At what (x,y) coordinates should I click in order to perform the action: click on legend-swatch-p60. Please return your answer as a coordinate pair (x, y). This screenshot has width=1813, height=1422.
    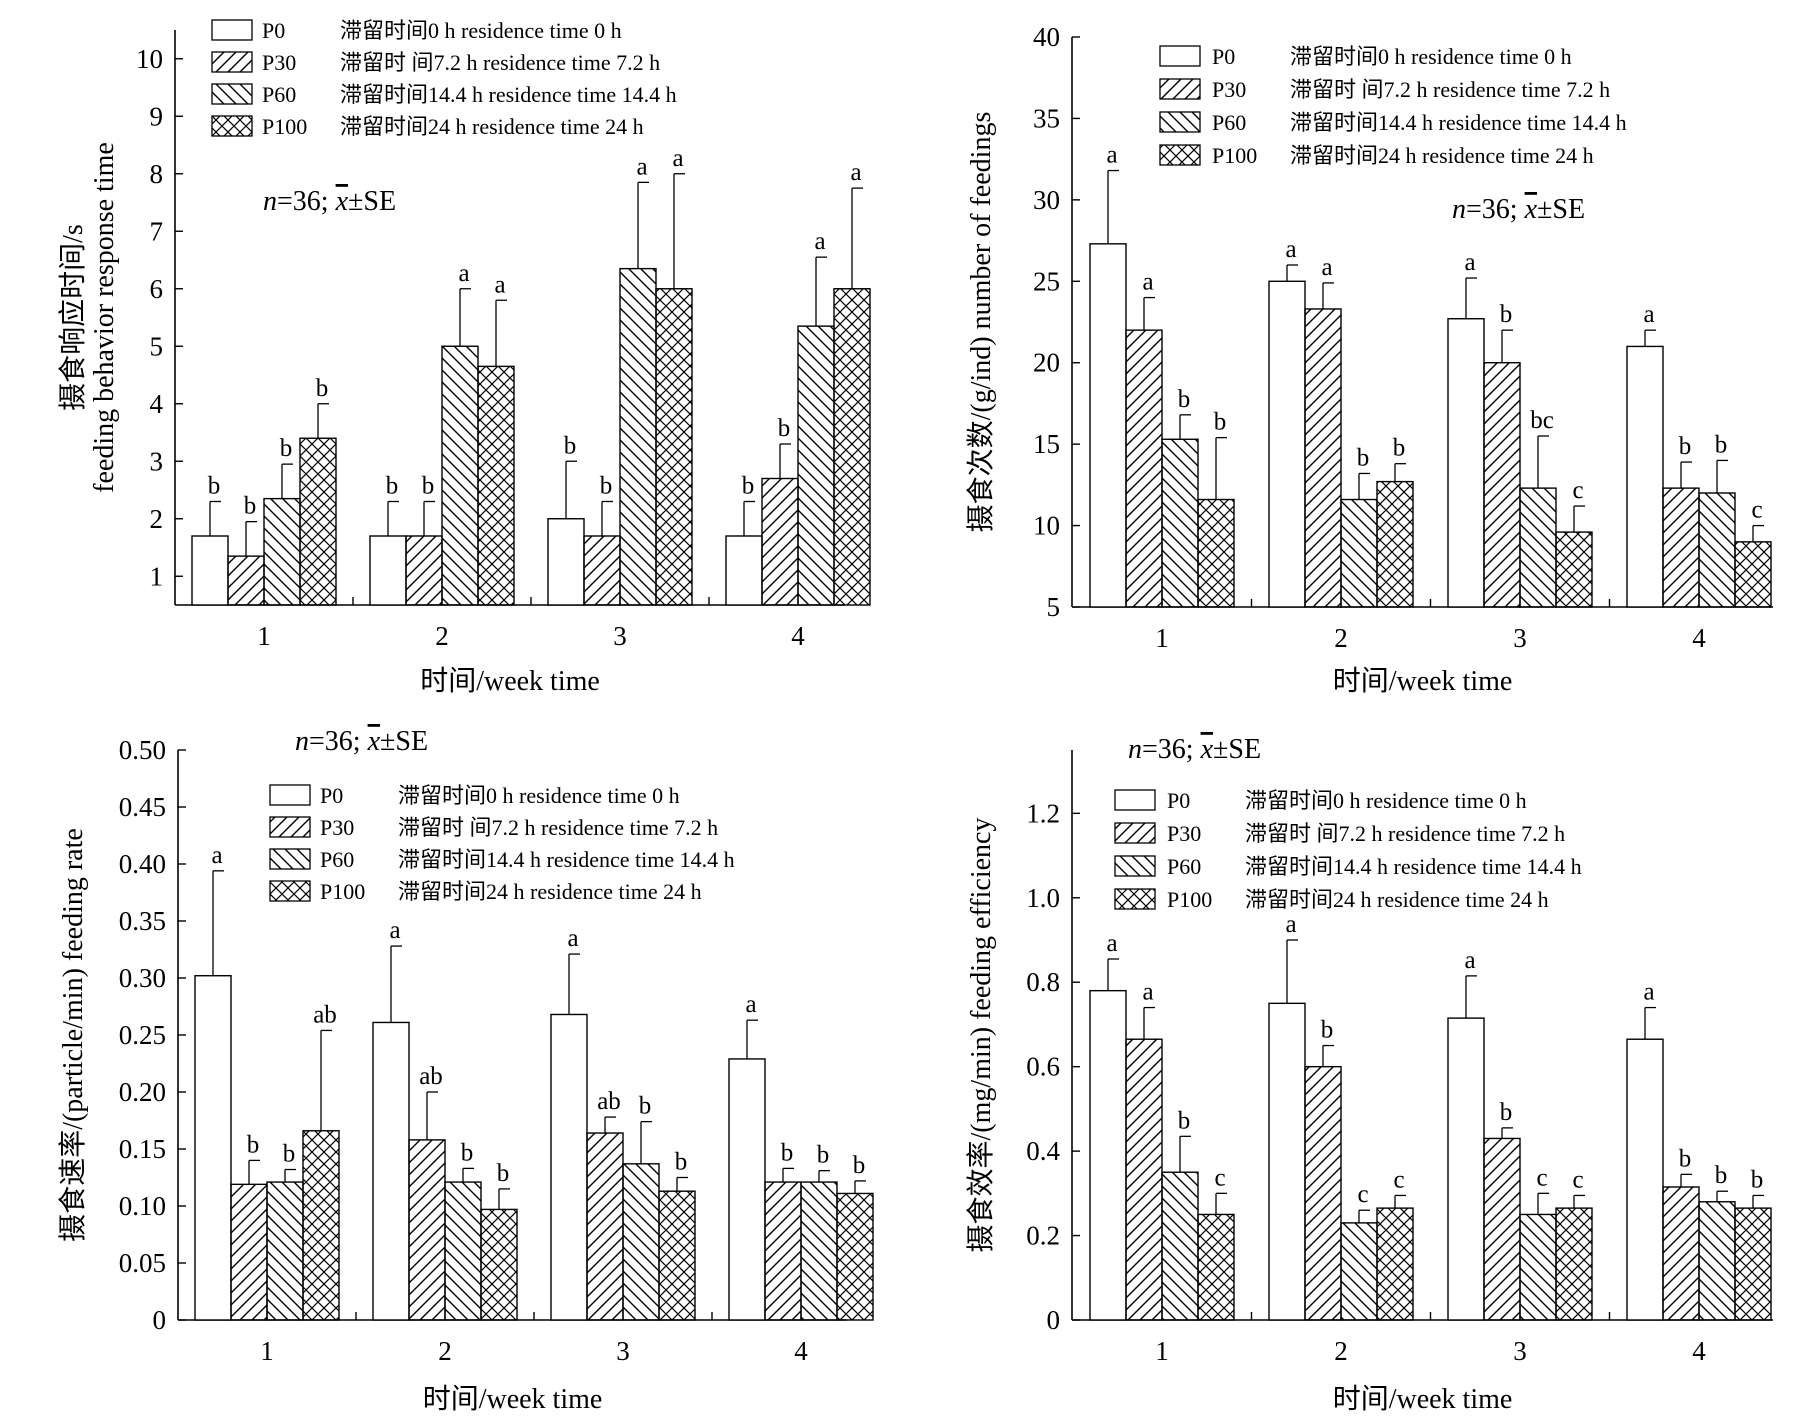
    Looking at the image, I should click on (232, 94).